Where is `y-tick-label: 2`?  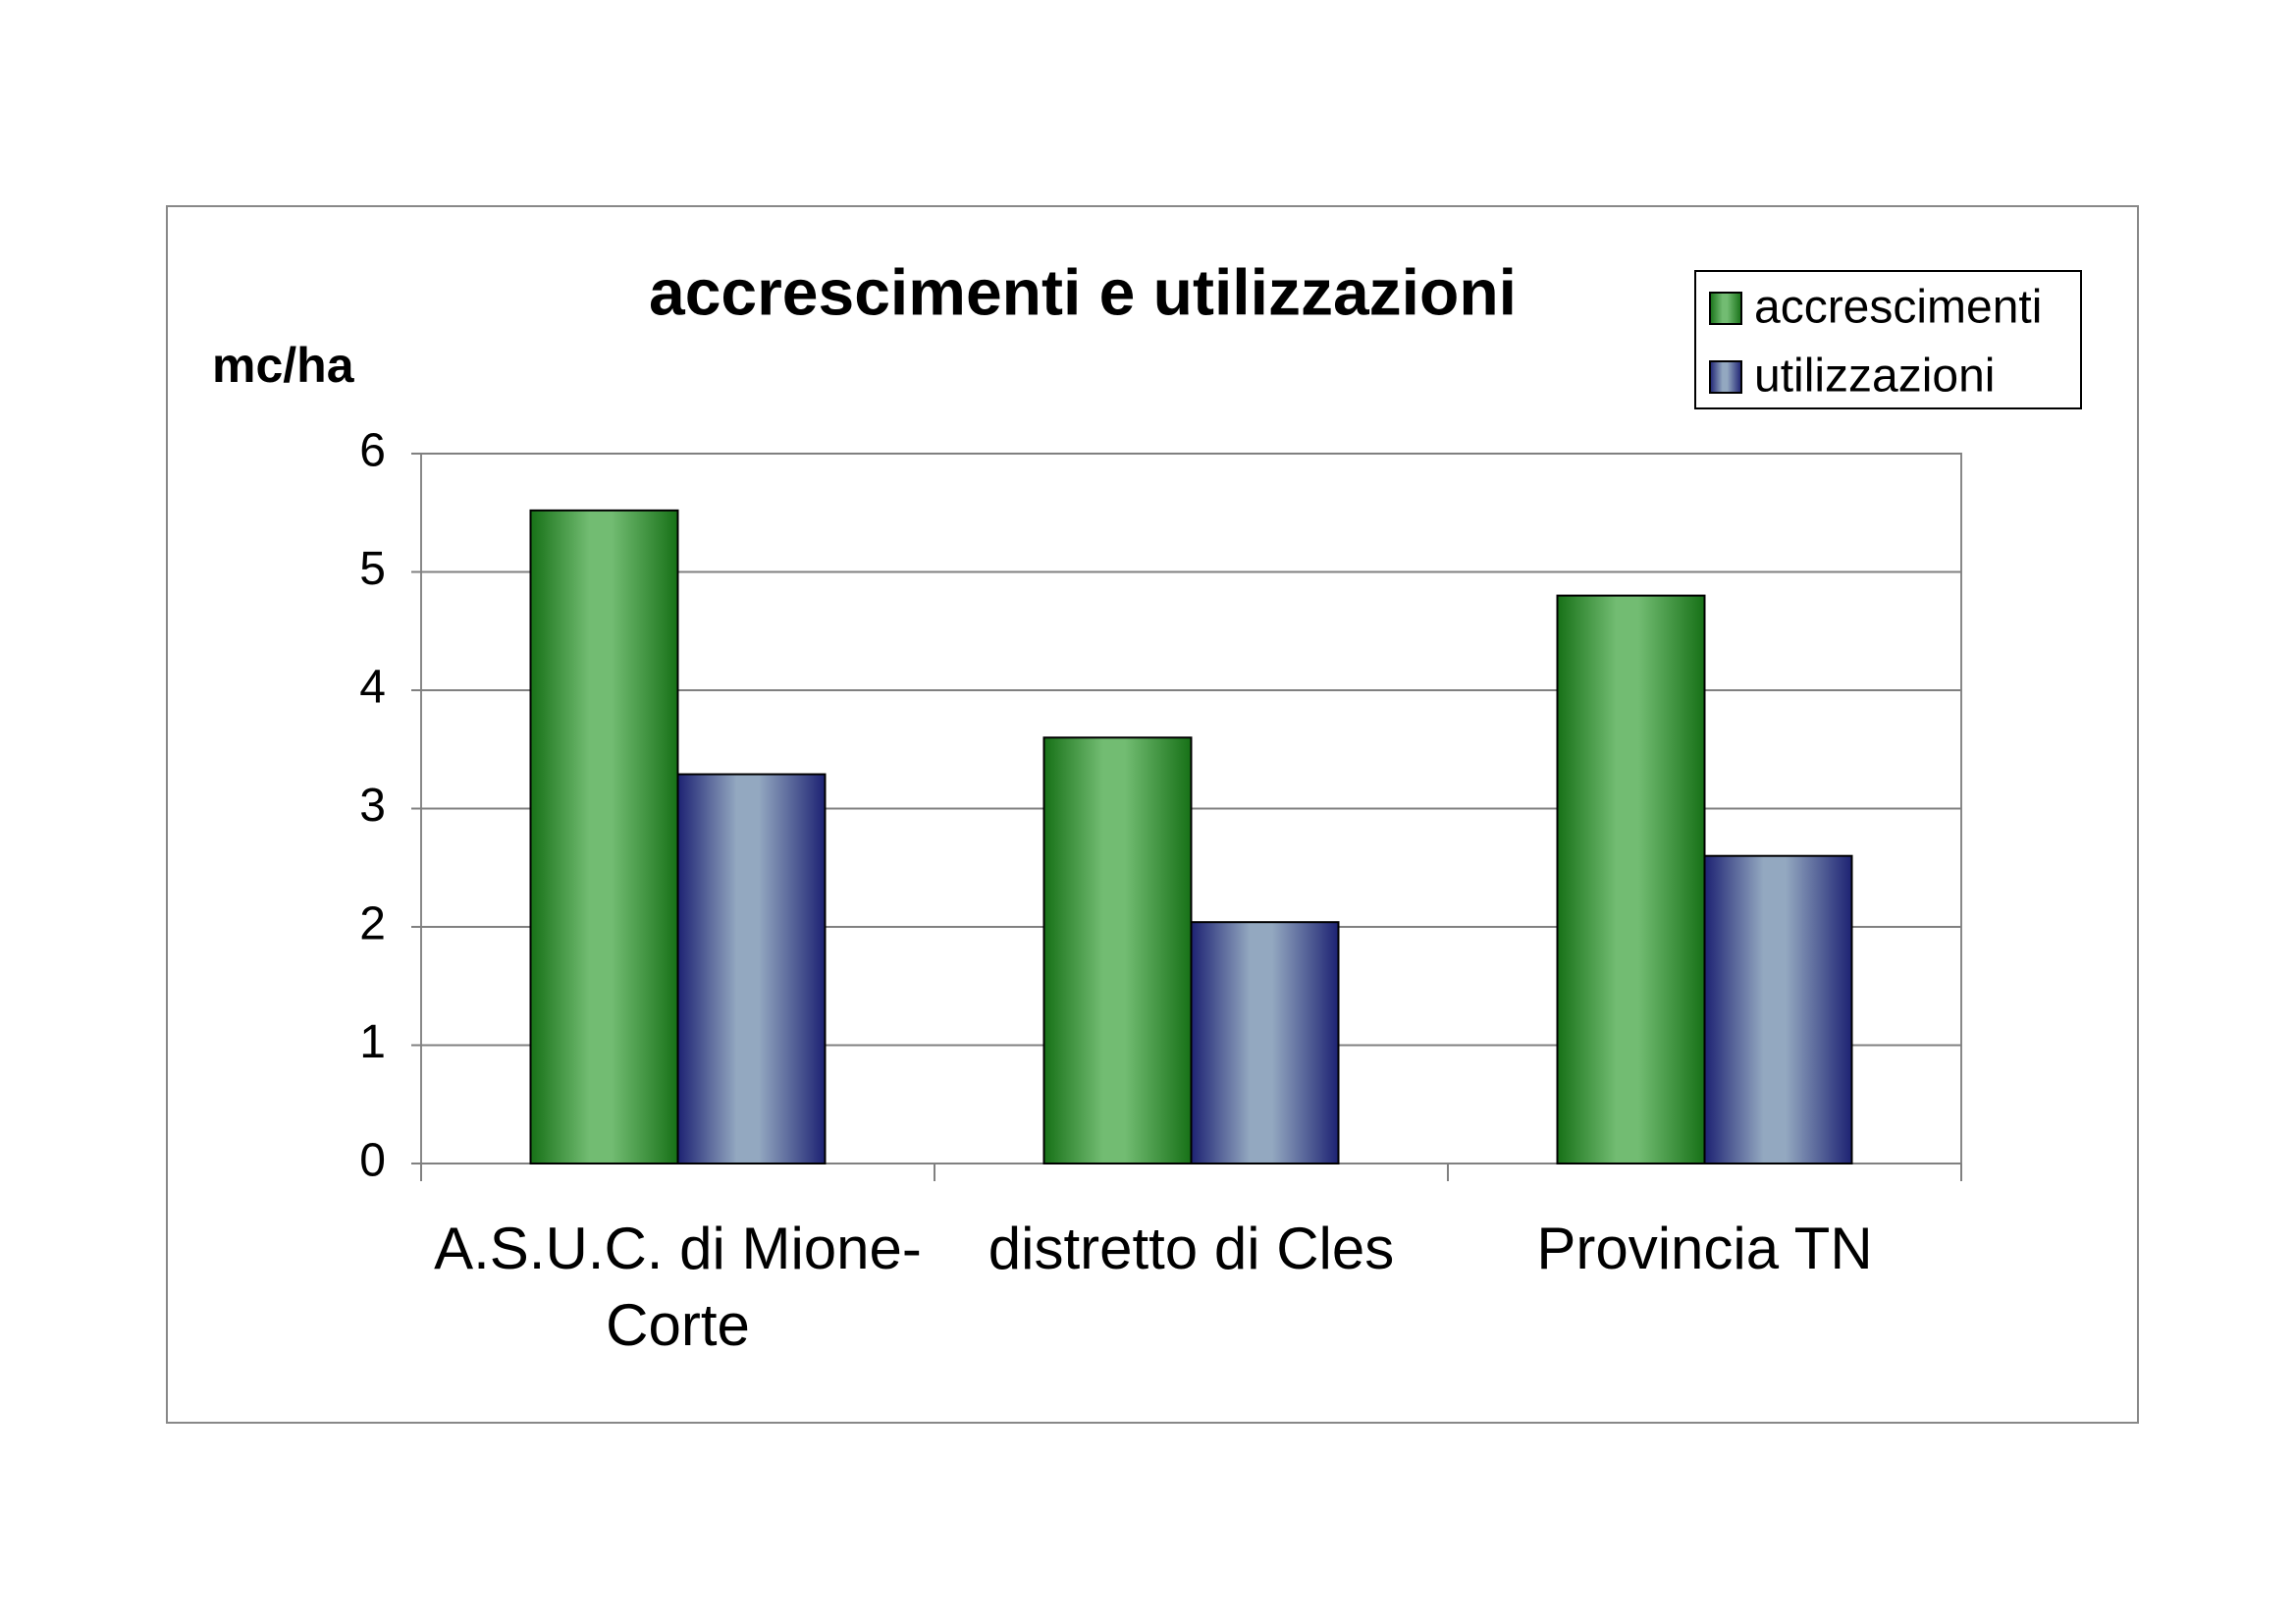
y-tick-label: 2 is located at coordinates (372, 924).